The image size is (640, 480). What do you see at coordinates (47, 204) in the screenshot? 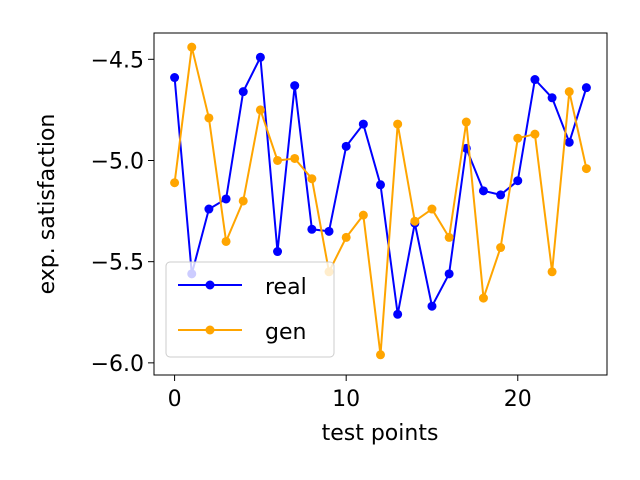
I see `y-axis-label: exp. satisfaction` at bounding box center [47, 204].